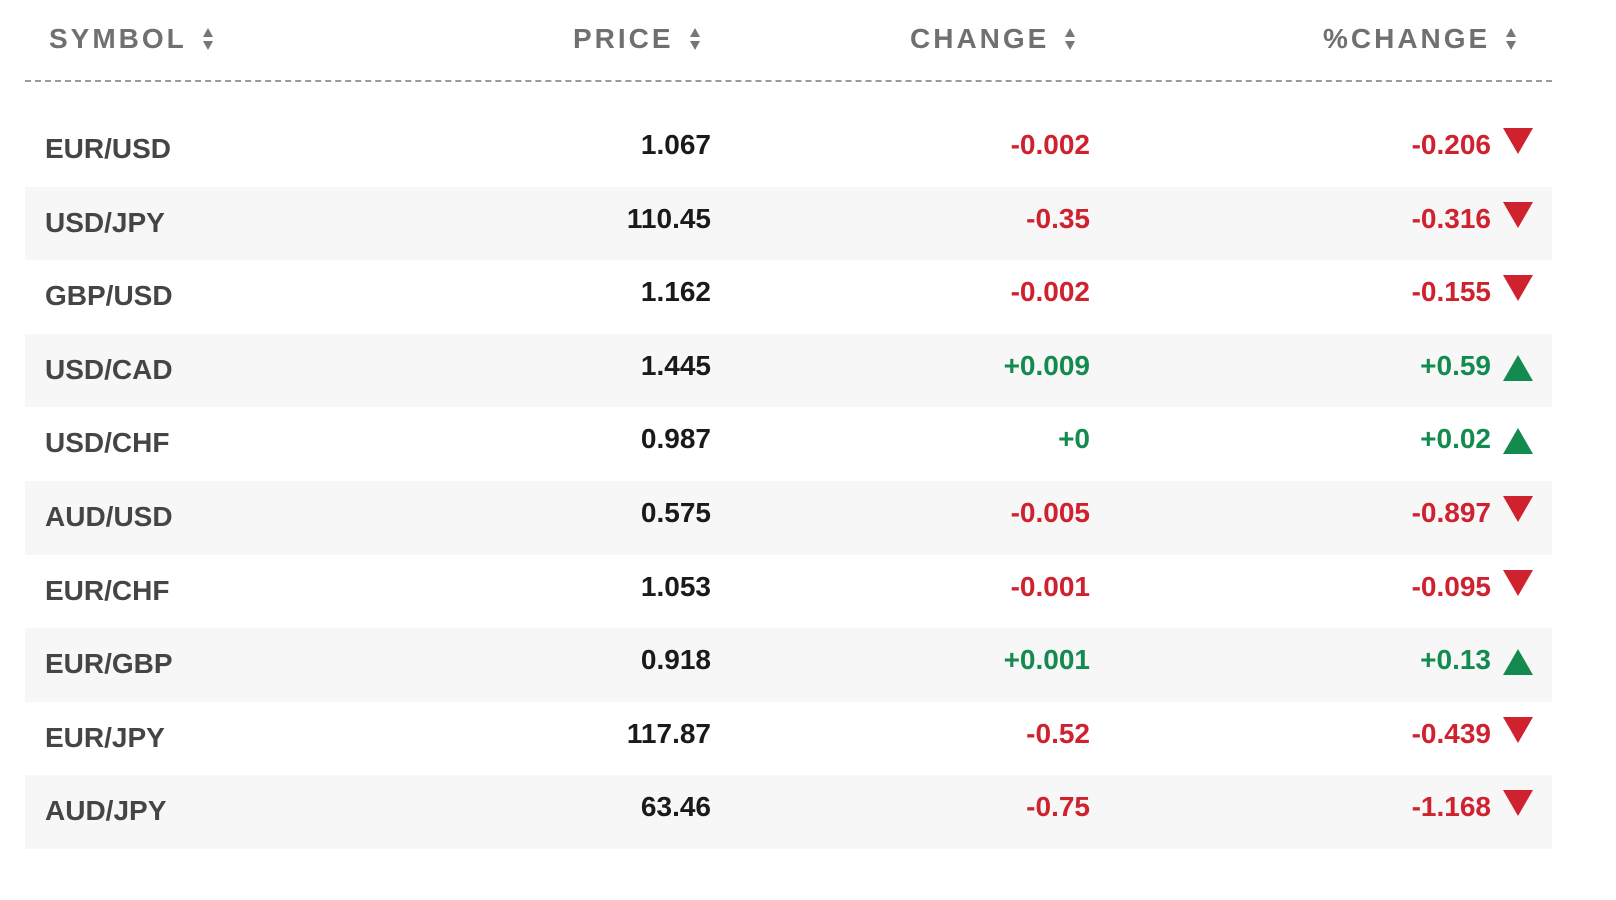 This screenshot has height=900, width=1616. What do you see at coordinates (788, 517) in the screenshot?
I see `table-row: AUD/USD 0.575 -0.005 -0.897` at bounding box center [788, 517].